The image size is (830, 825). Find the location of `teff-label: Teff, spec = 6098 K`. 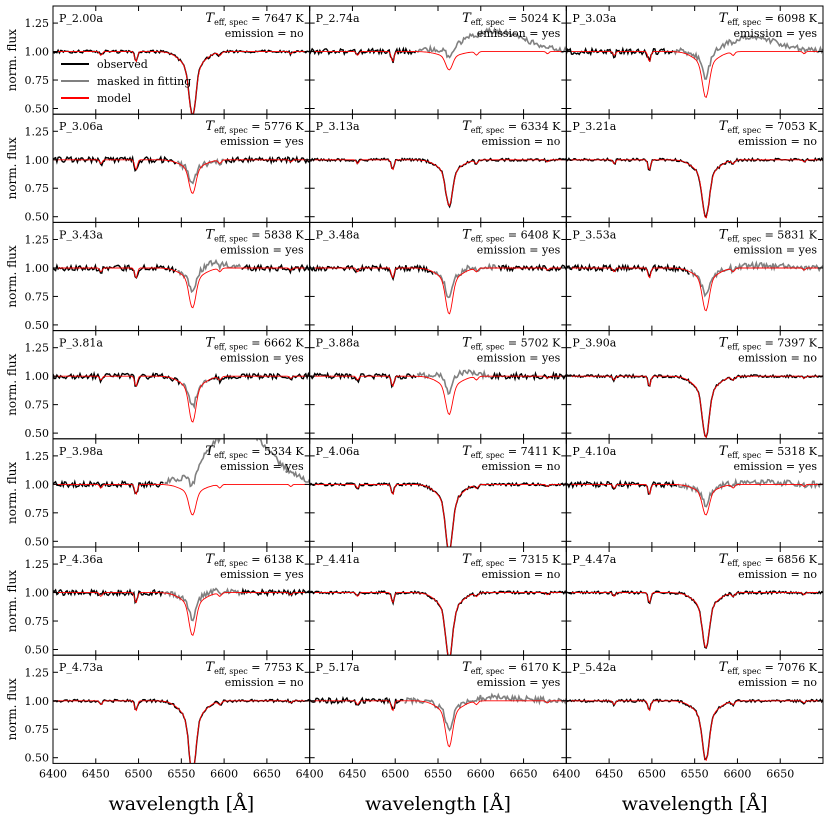

teff-label: Teff, spec = 6098 K is located at coordinates (768, 19).